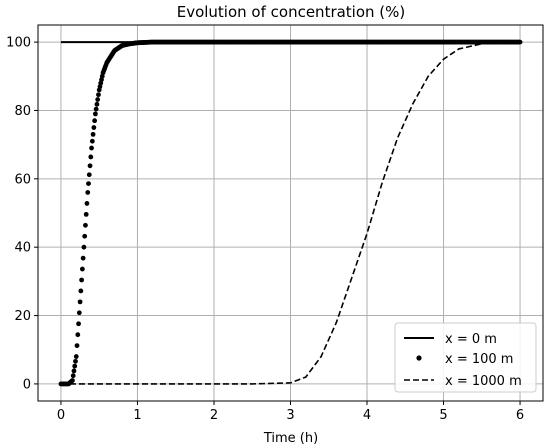 This screenshot has height=447, width=550. Describe the element at coordinates (520, 415) in the screenshot. I see `x-tick-label: 6` at that location.